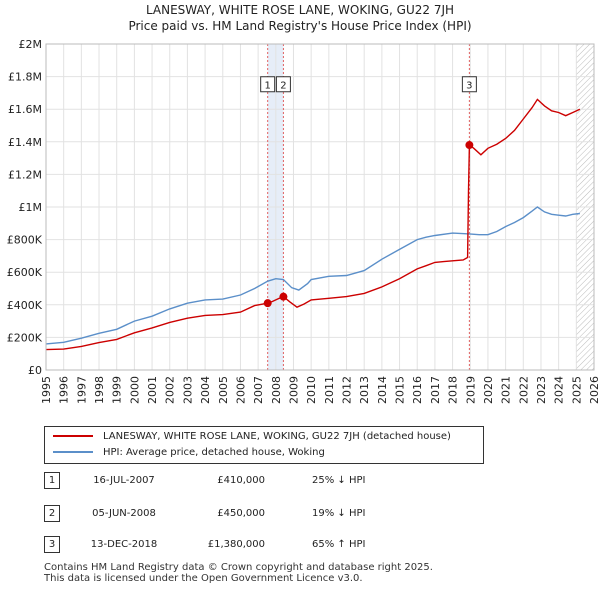 This screenshot has height=590, width=600. What do you see at coordinates (236, 544) in the screenshot?
I see `transaction-price: £1,380,000` at bounding box center [236, 544].